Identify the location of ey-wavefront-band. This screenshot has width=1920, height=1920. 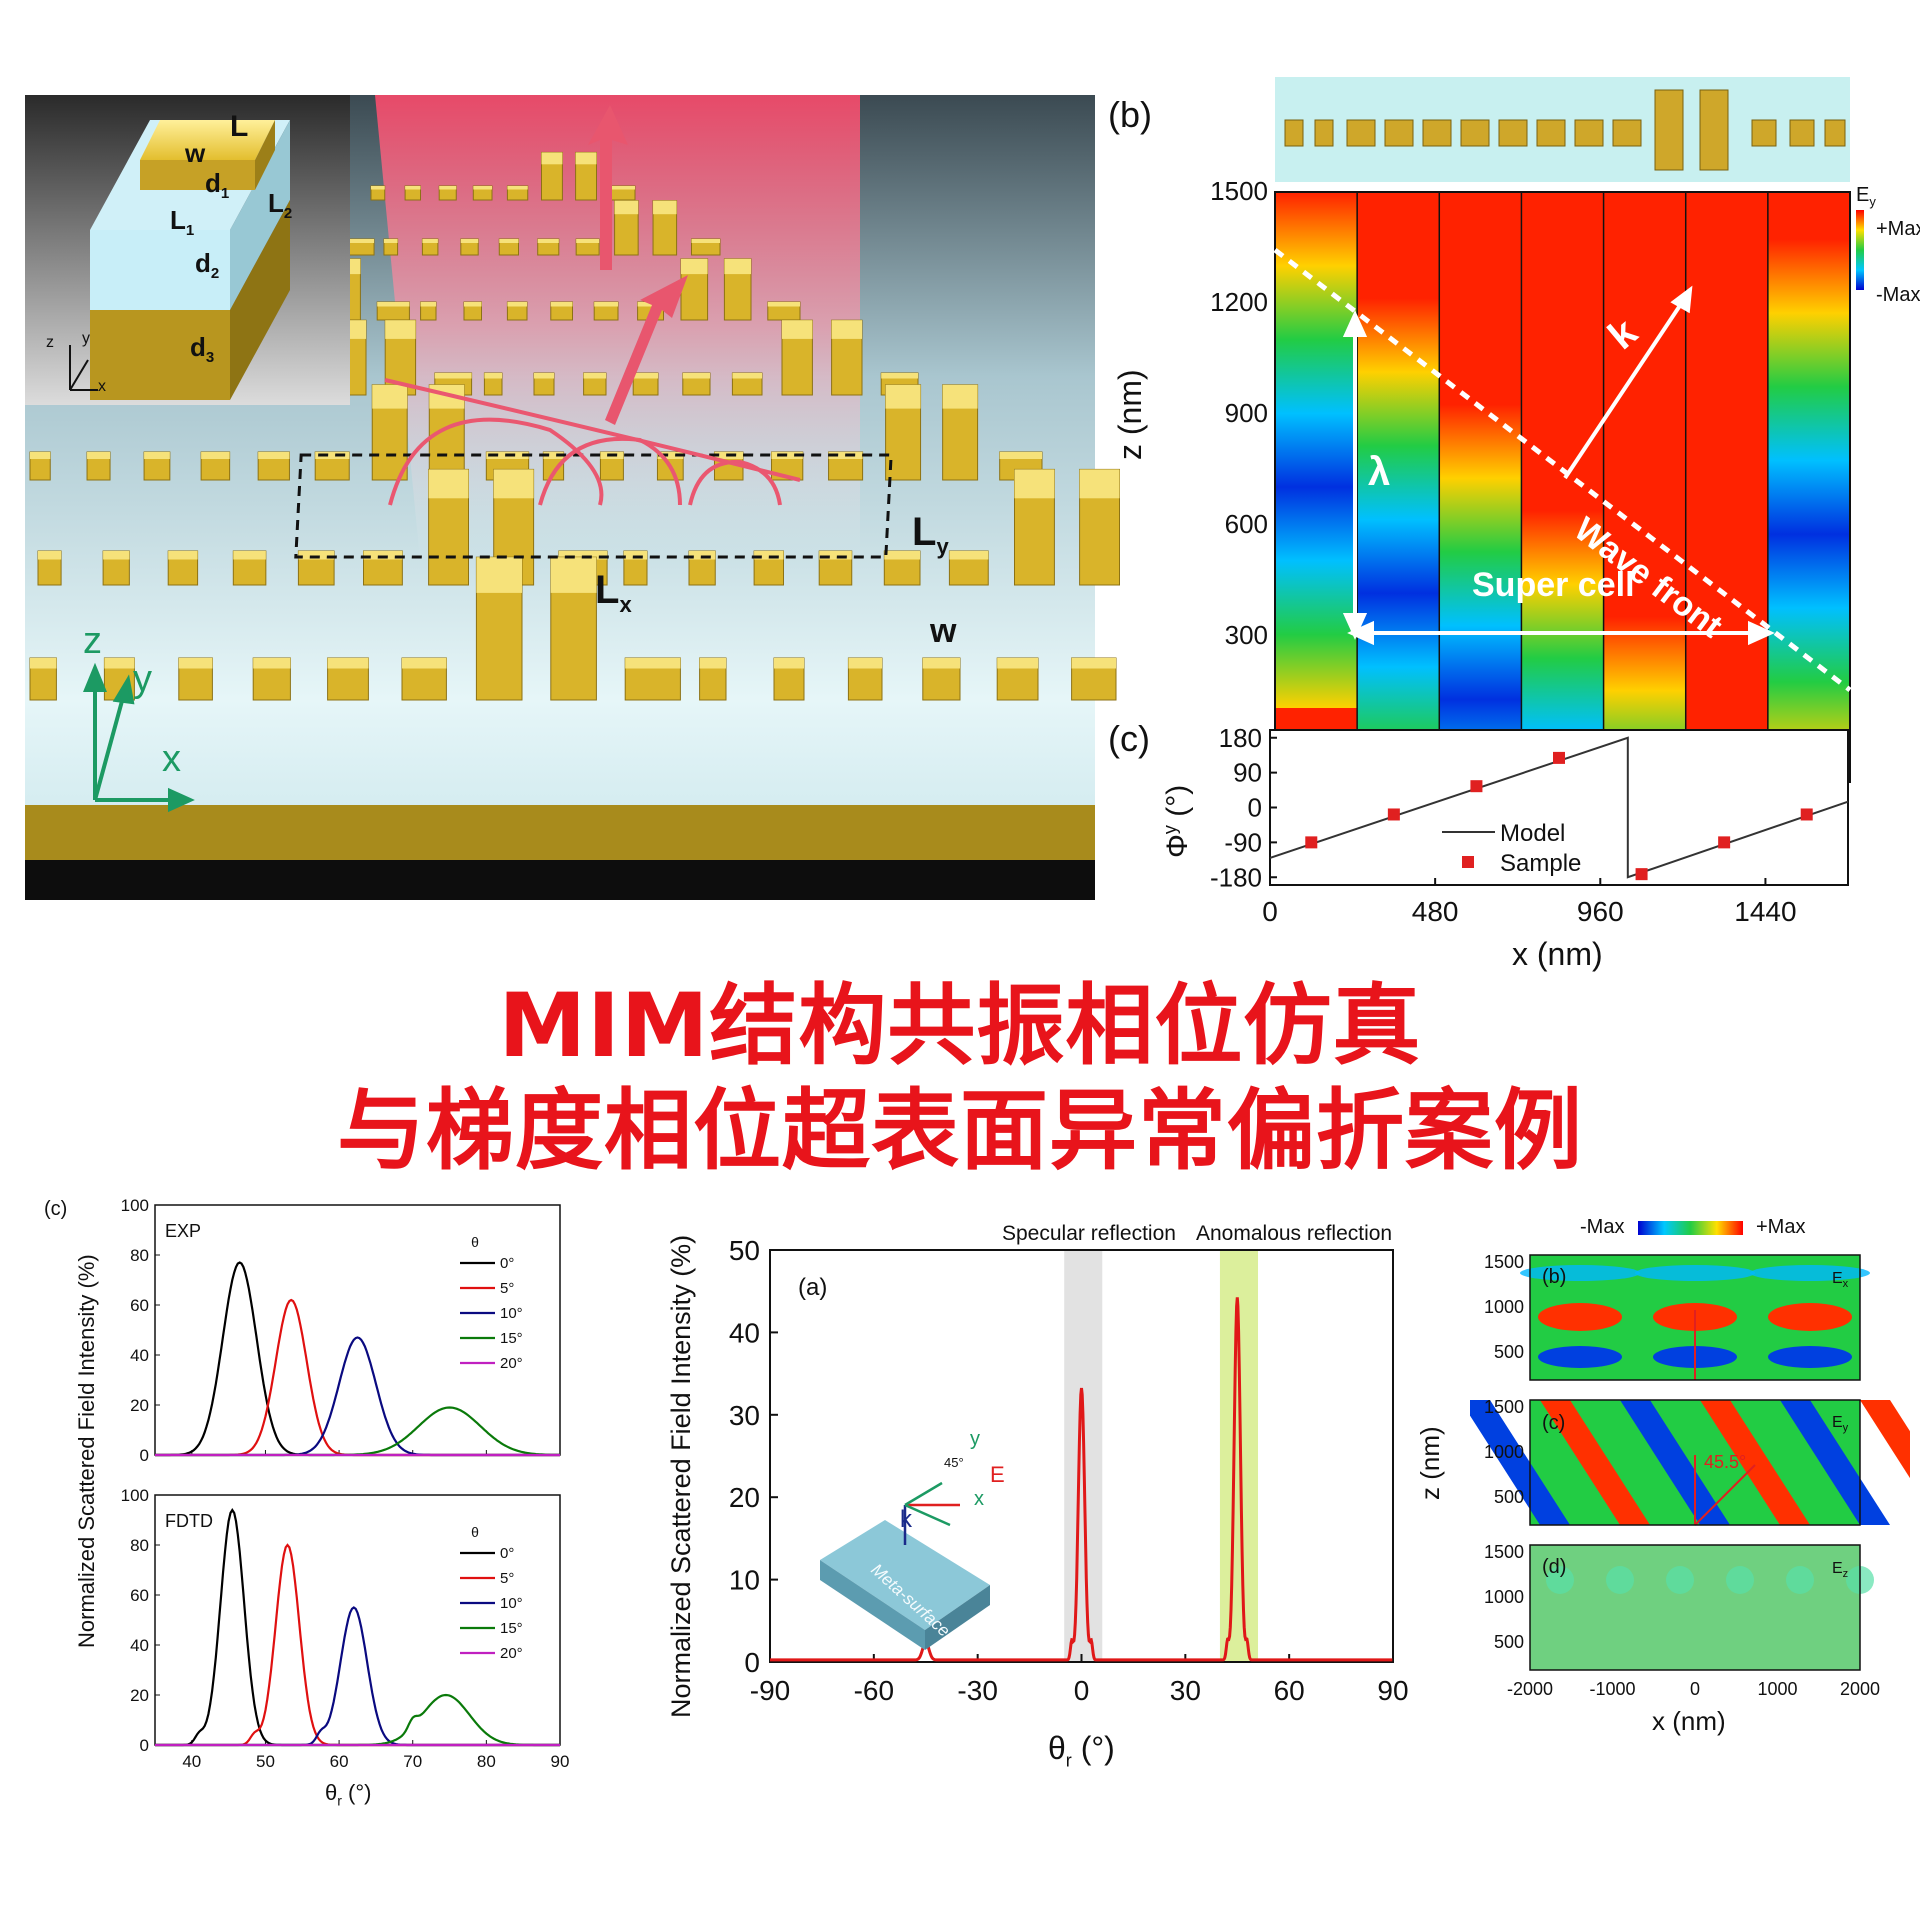
(1755, 1462).